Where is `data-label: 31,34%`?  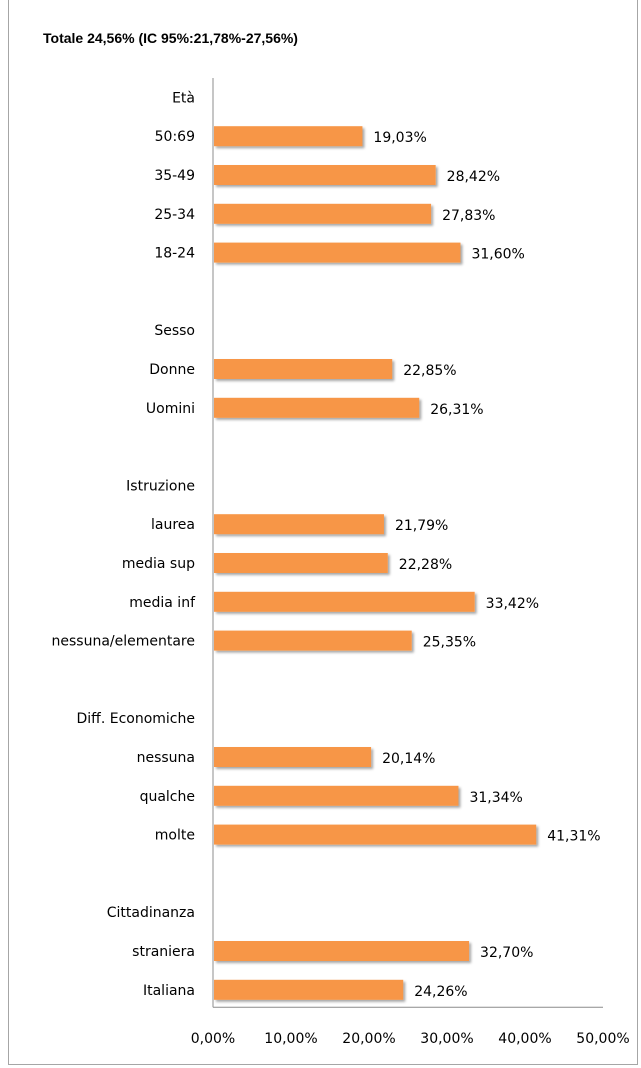 data-label: 31,34% is located at coordinates (495, 798).